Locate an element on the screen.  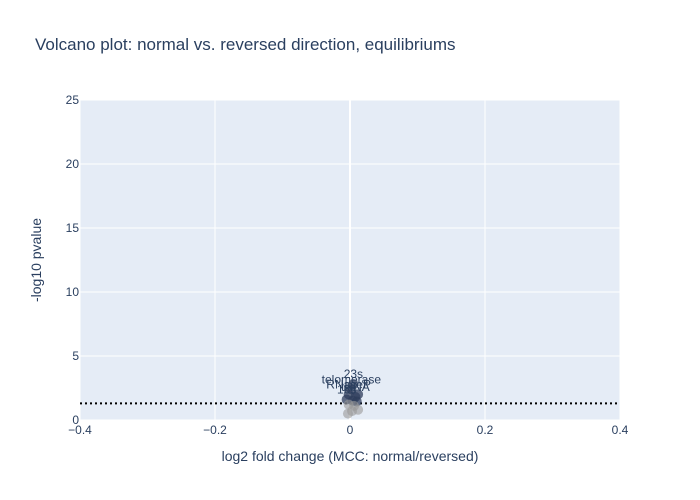
y-tick-label: 25 is located at coordinates (73, 100).